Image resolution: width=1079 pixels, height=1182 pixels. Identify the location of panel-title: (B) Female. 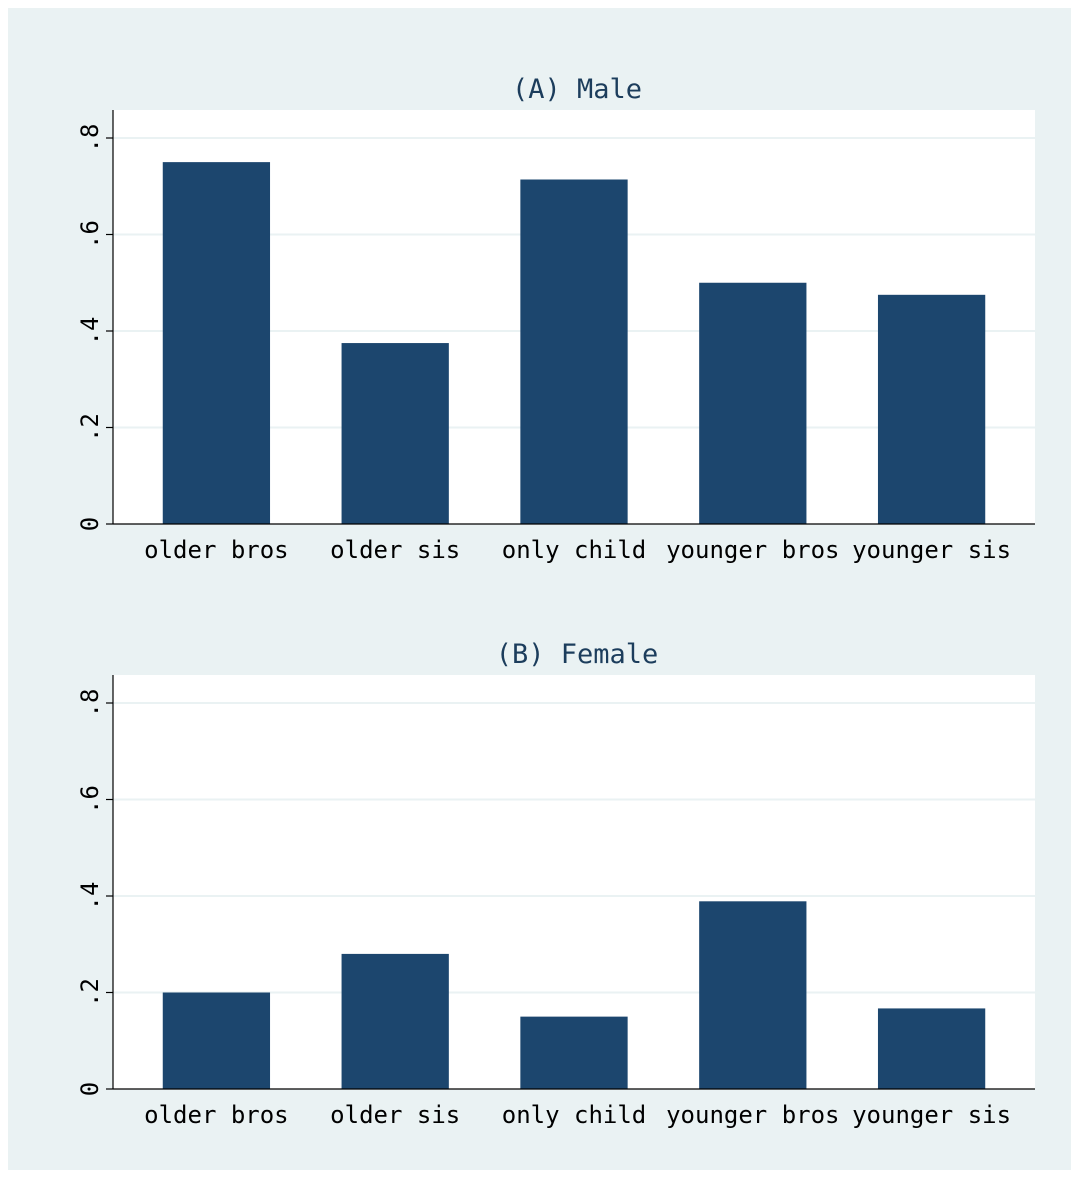
(577, 654).